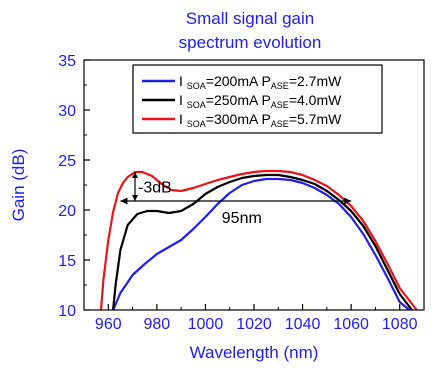 Image resolution: width=438 pixels, height=372 pixels. What do you see at coordinates (348, 201) in the screenshot?
I see `bandwidth-arrowhead-right` at bounding box center [348, 201].